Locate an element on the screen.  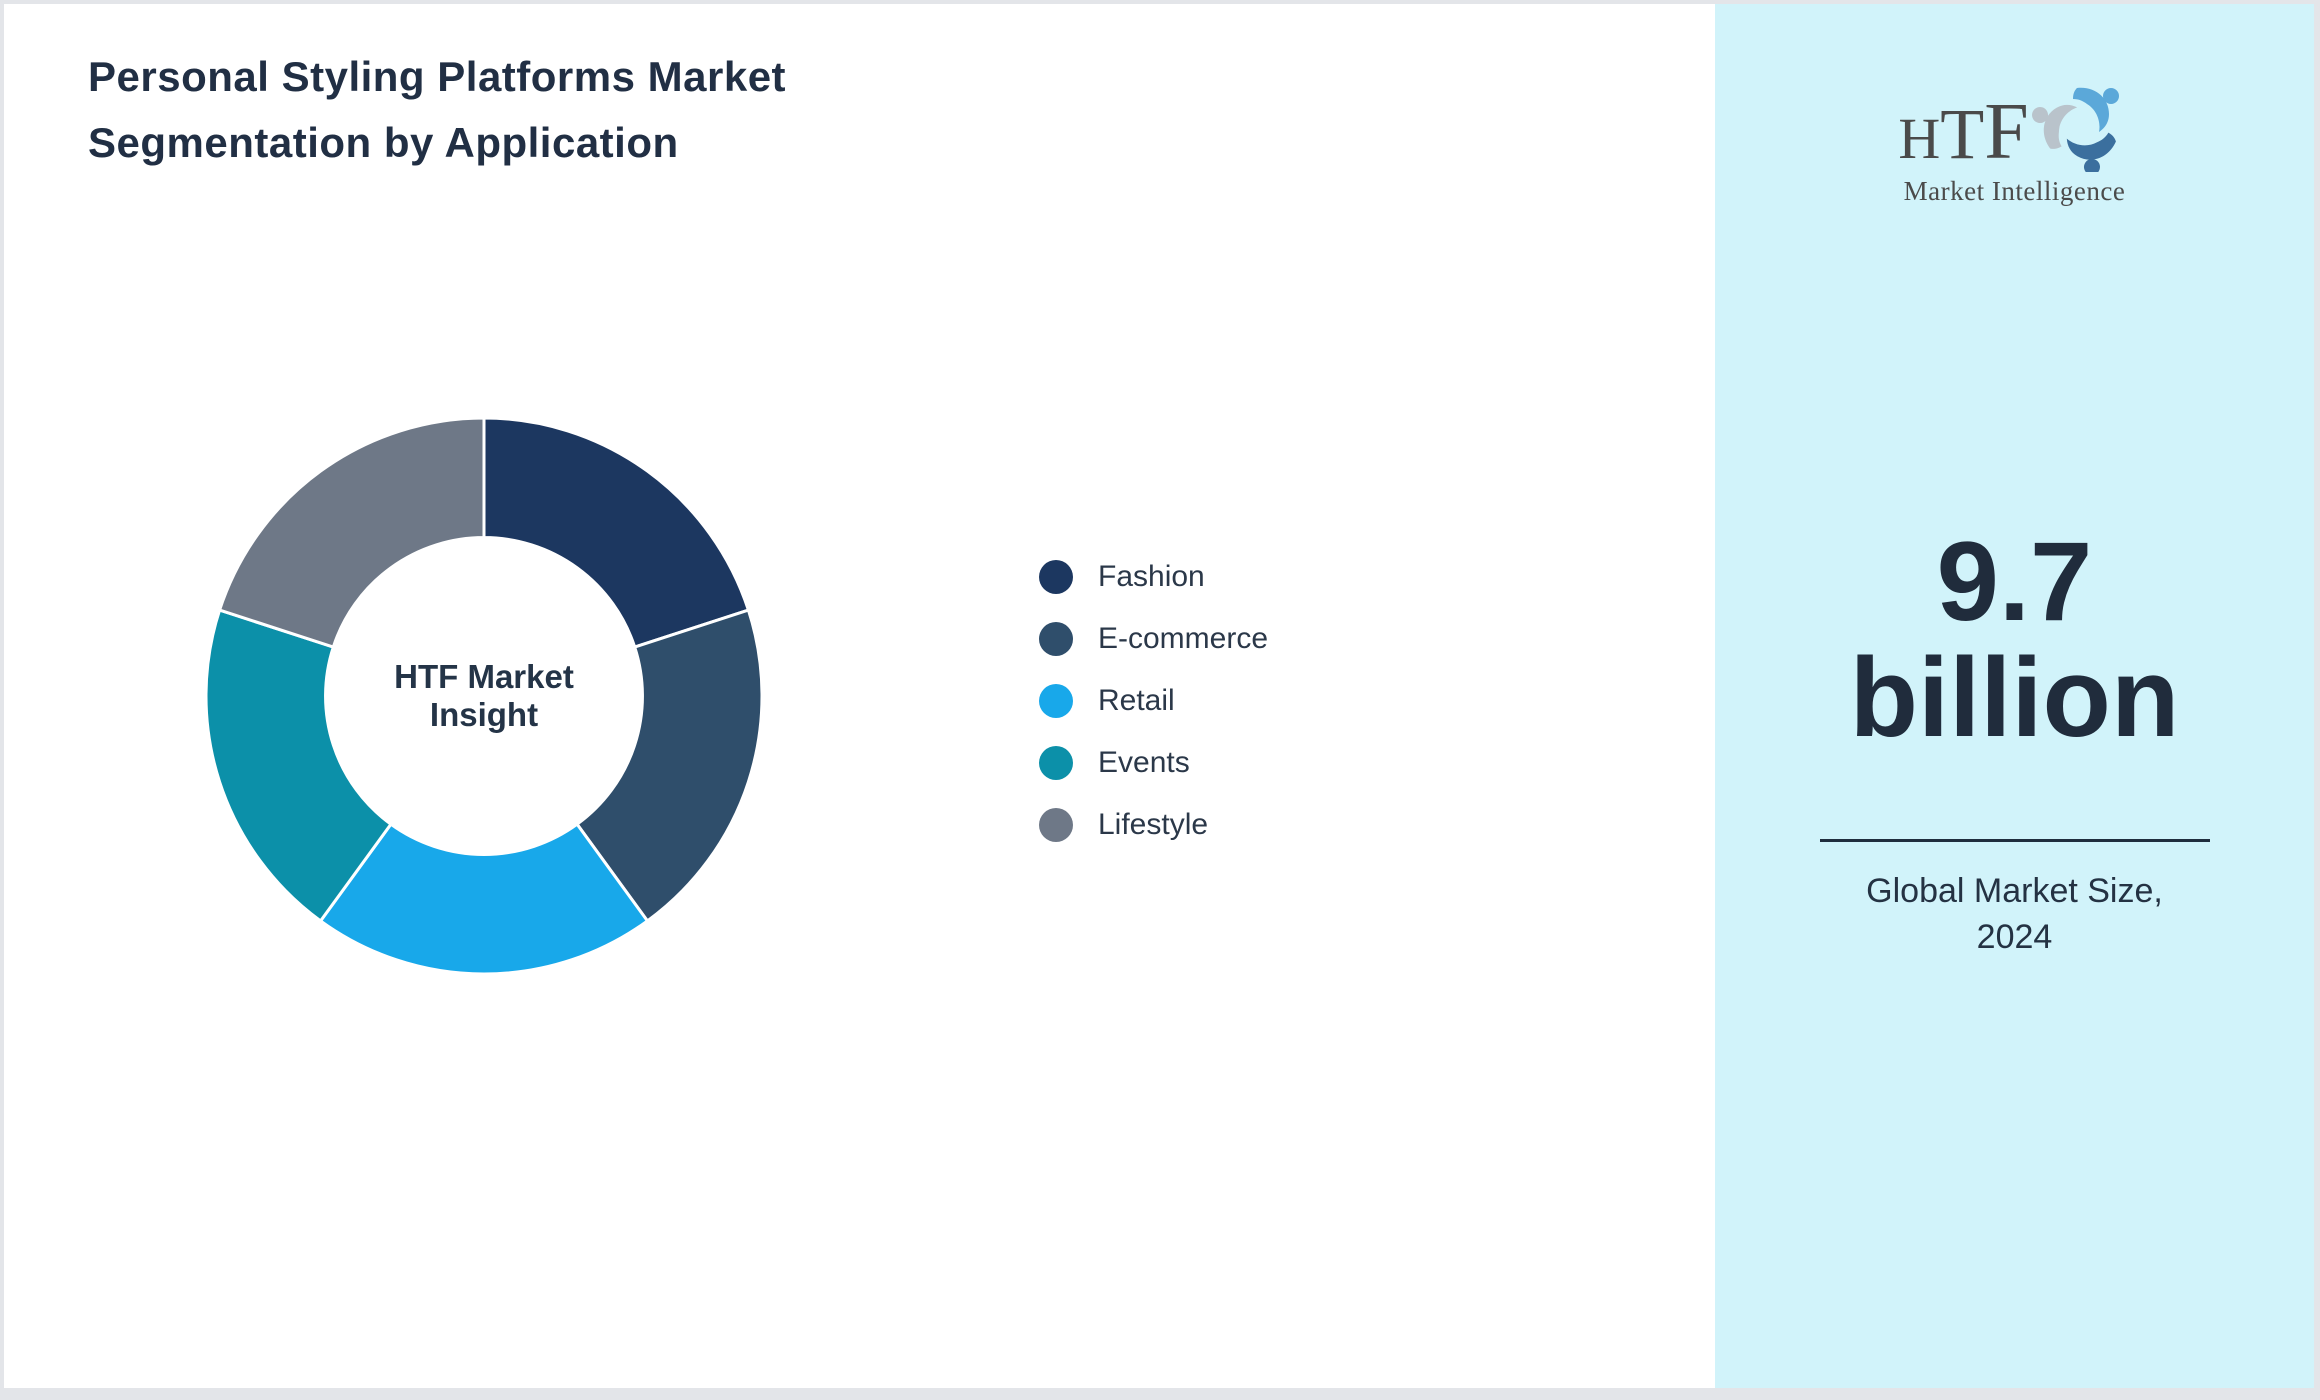
htf-logo-row: HTF is located at coordinates (2014, 119).